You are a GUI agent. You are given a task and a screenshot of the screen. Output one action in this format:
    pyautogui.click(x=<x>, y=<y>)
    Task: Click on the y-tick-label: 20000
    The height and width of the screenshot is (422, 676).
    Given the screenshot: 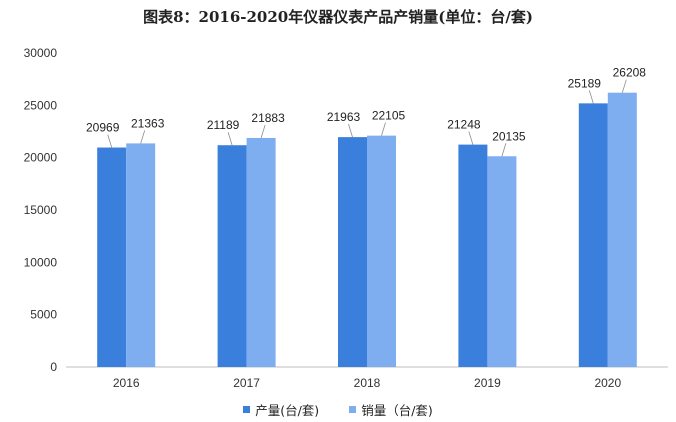 What is the action you would take?
    pyautogui.click(x=41, y=158)
    